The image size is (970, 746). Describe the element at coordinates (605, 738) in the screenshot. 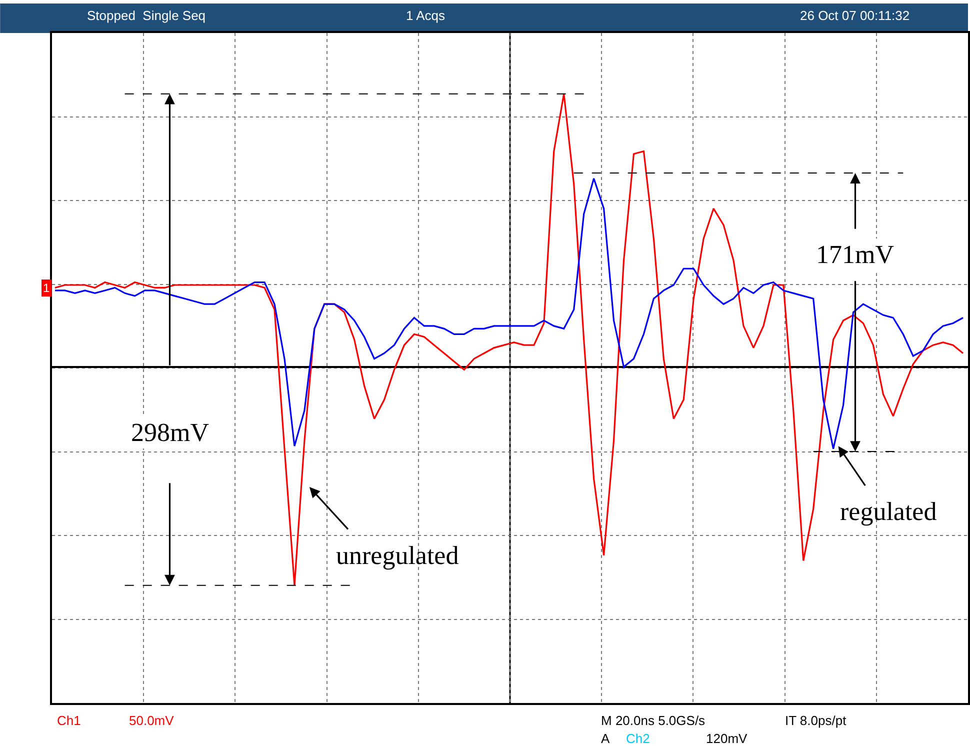

I see `text: A` at that location.